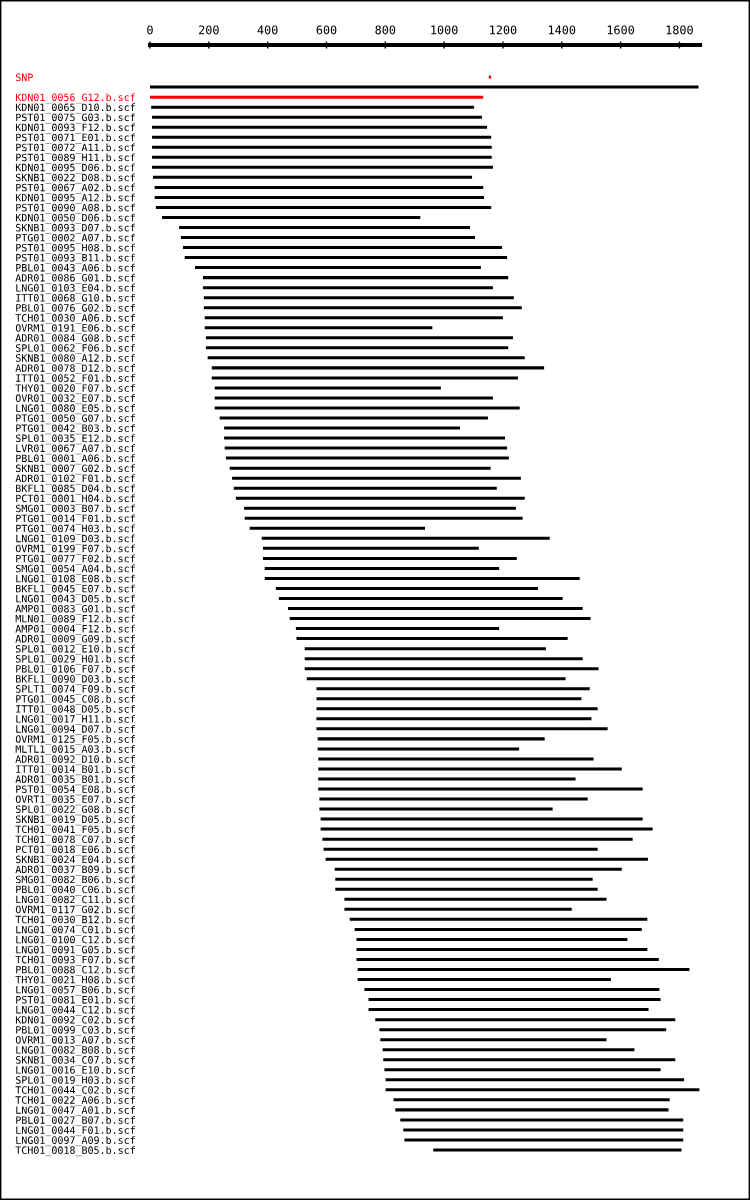  Describe the element at coordinates (621, 30) in the screenshot. I see `x-tick-label: 1600` at that location.